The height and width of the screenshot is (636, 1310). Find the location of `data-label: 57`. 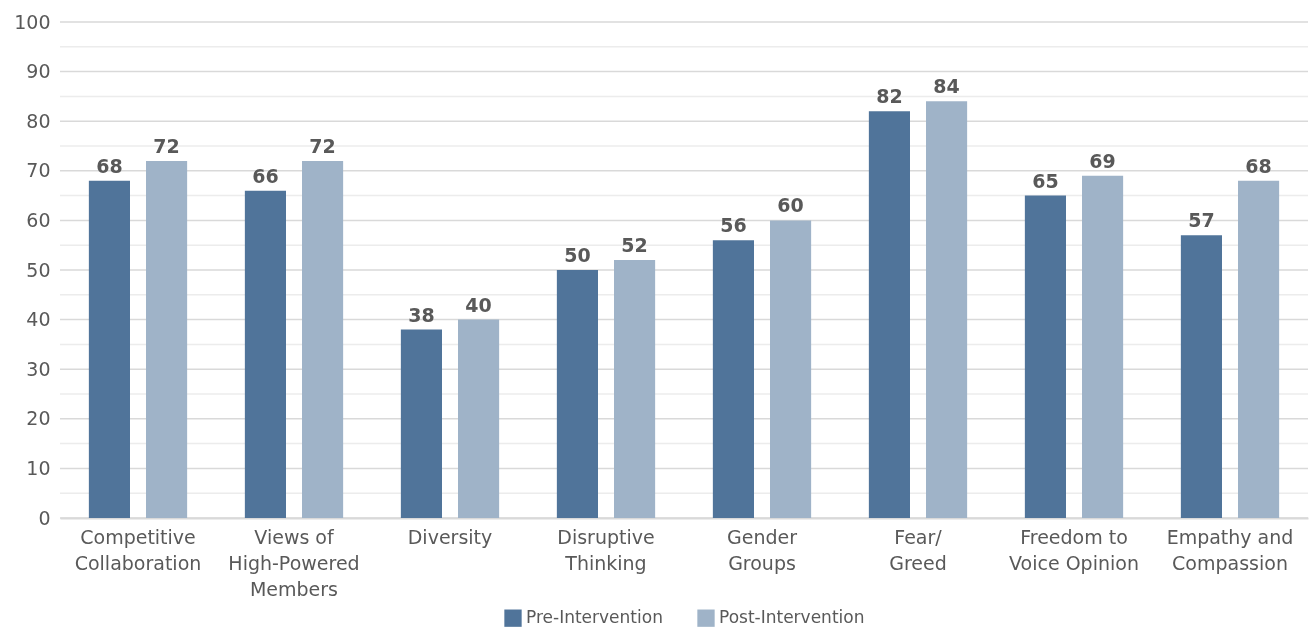

data-label: 57 is located at coordinates (1201, 220).